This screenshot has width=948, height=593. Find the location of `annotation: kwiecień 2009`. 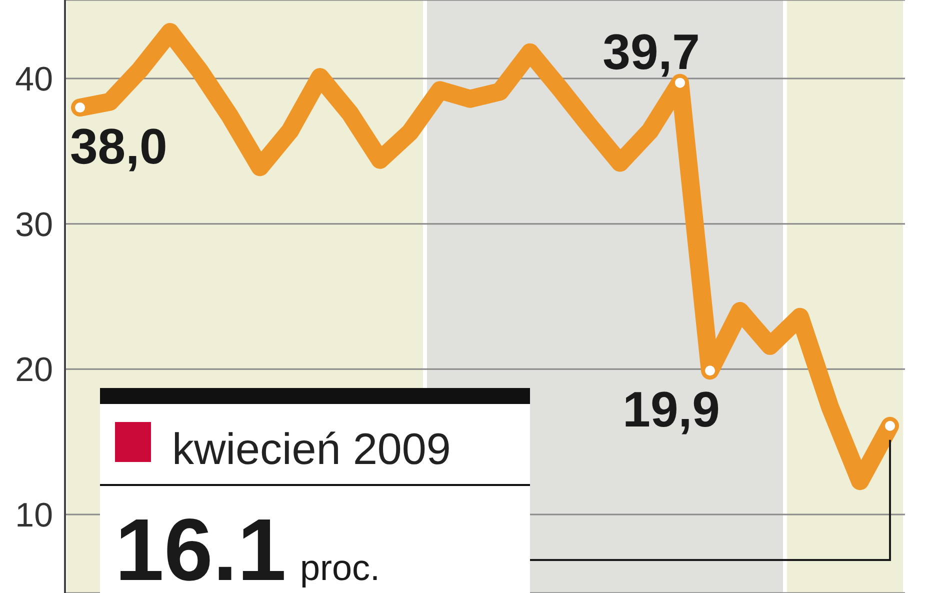

annotation: kwiecień 2009 is located at coordinates (311, 449).